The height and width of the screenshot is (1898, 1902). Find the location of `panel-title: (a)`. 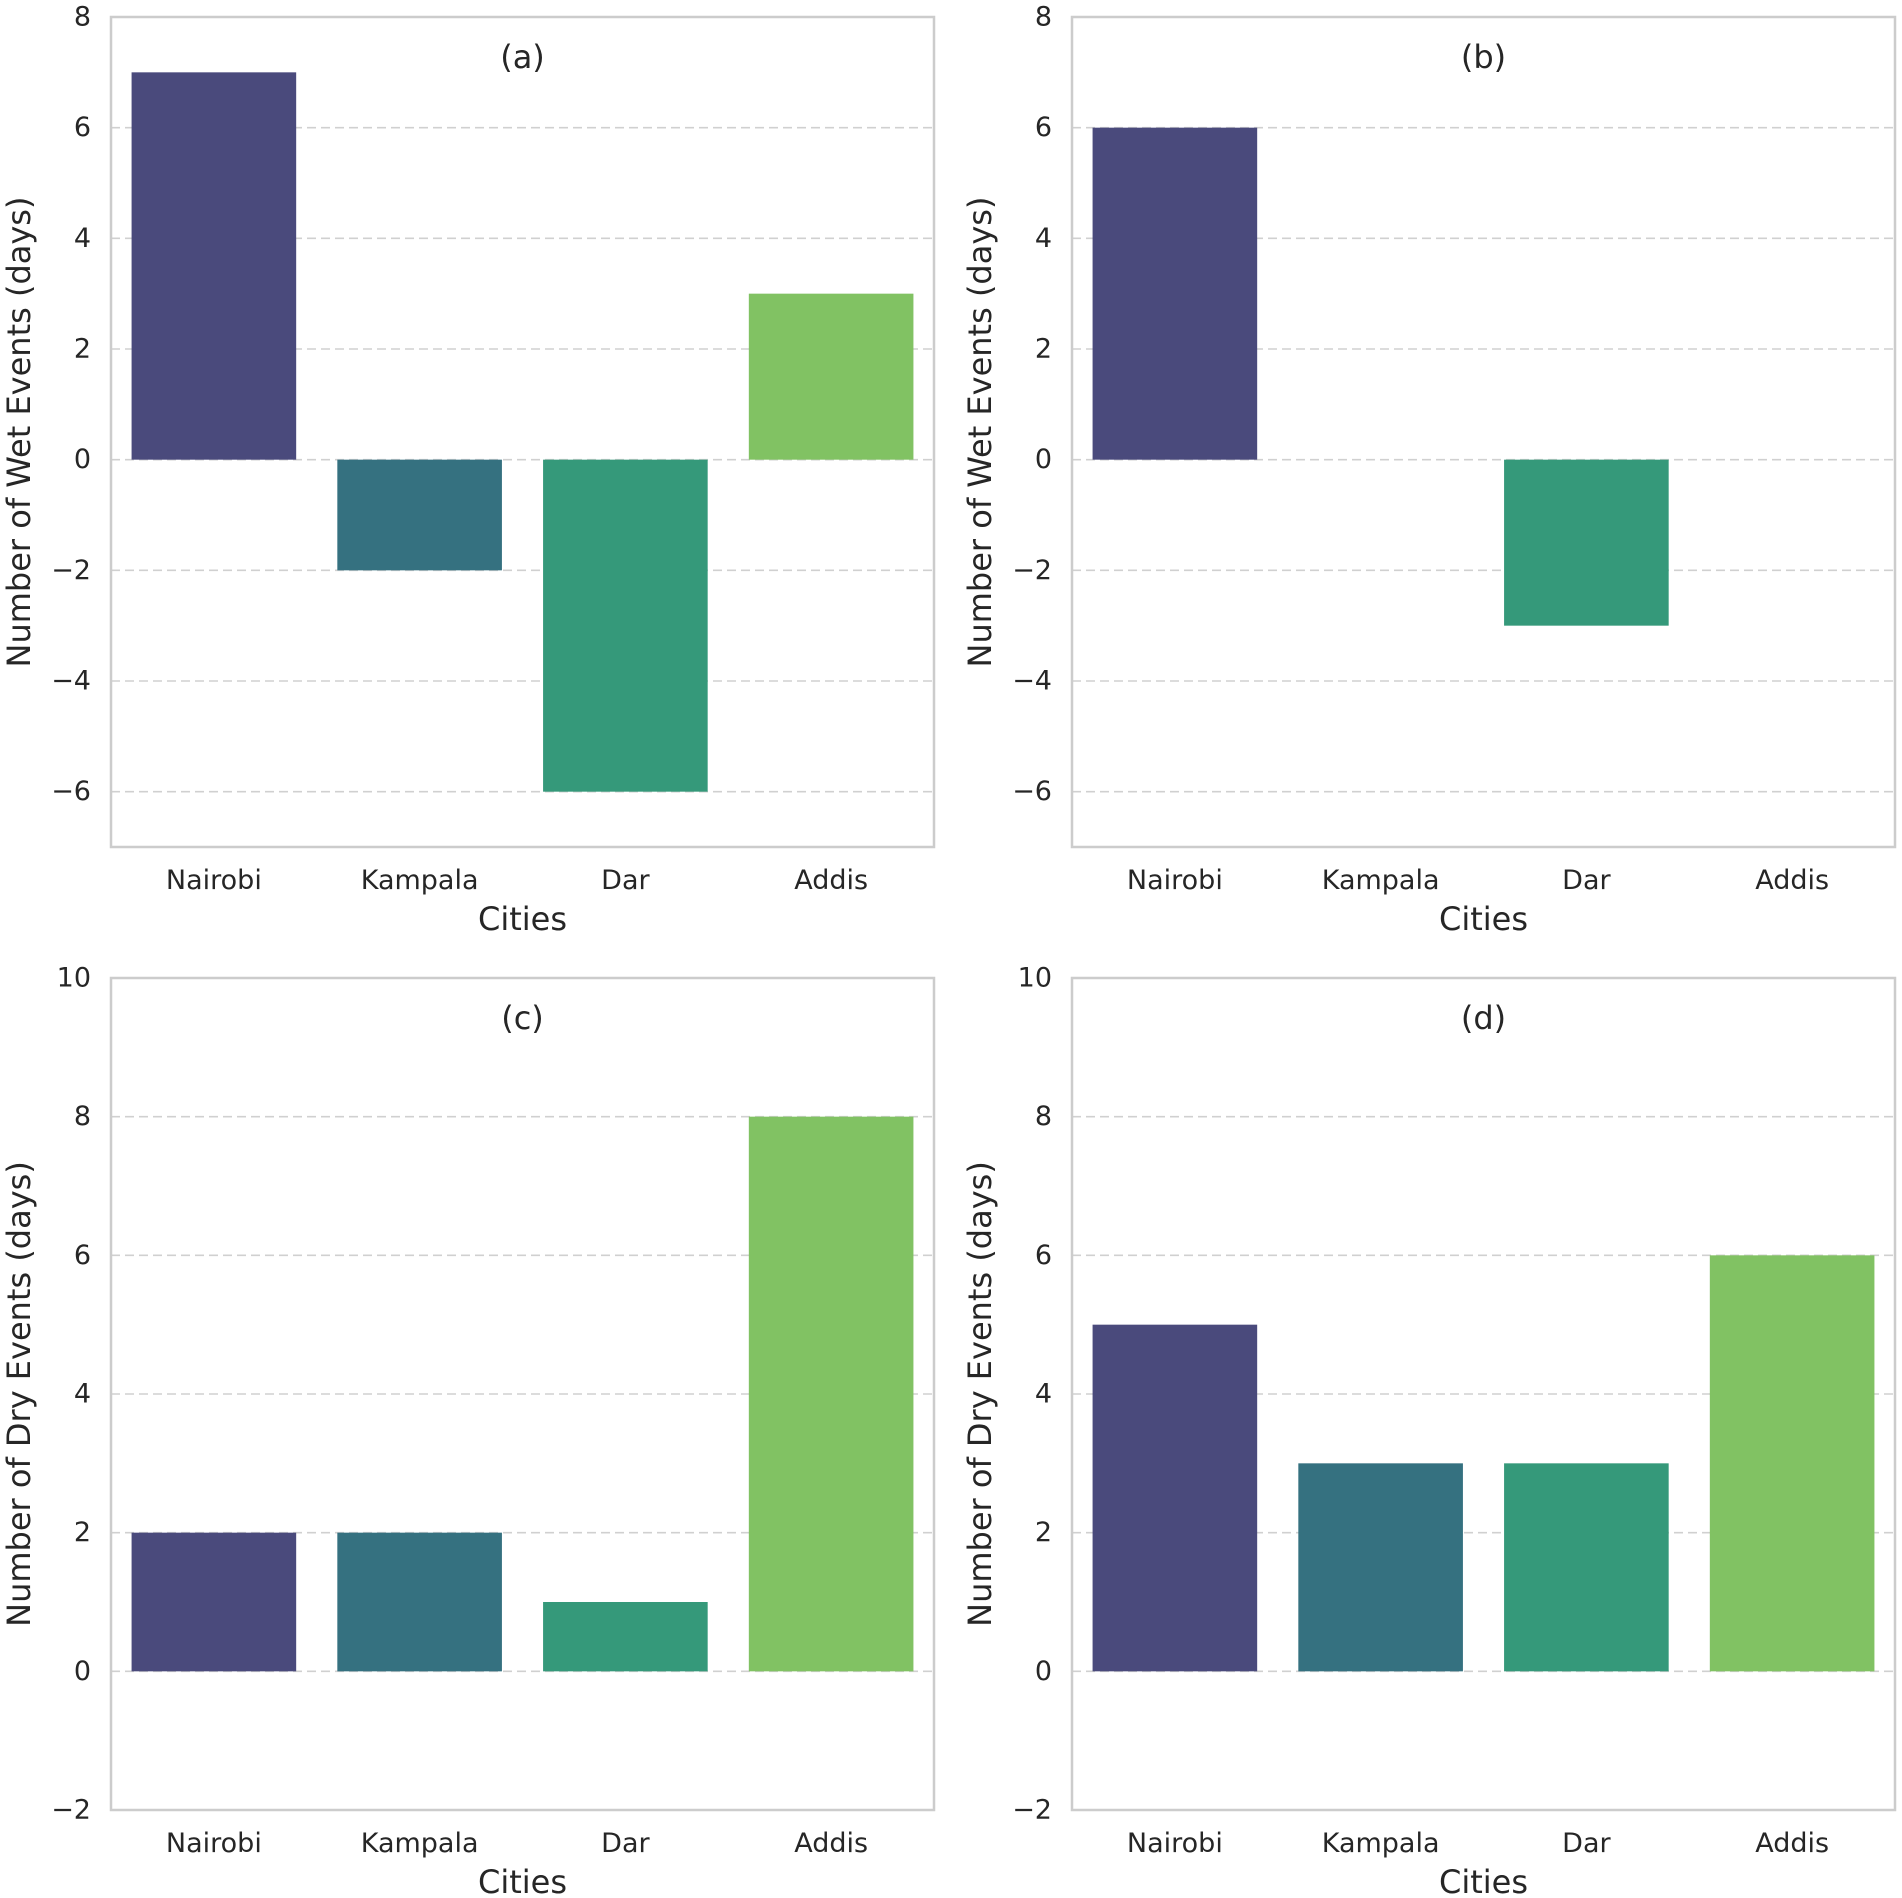

panel-title: (a) is located at coordinates (522, 57).